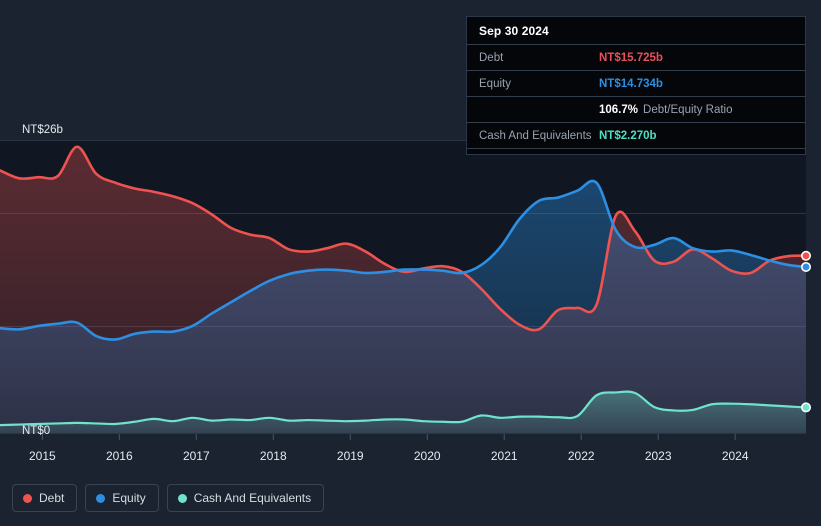 The image size is (821, 526). Describe the element at coordinates (581, 456) in the screenshot. I see `x-axis-label-2022: 2022` at that location.